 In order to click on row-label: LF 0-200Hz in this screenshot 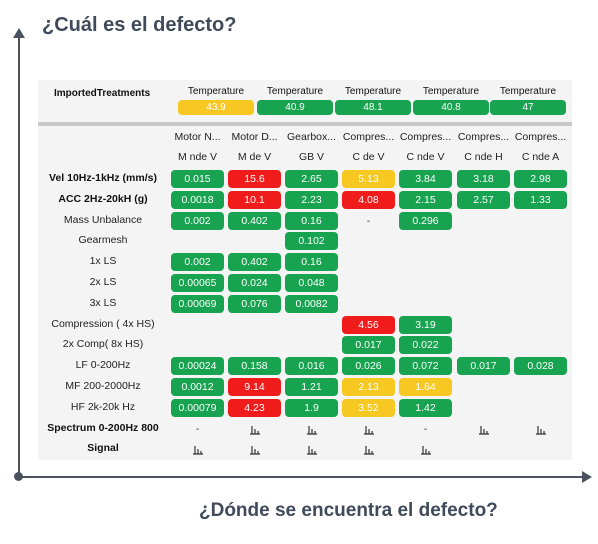, I will do `click(103, 365)`.